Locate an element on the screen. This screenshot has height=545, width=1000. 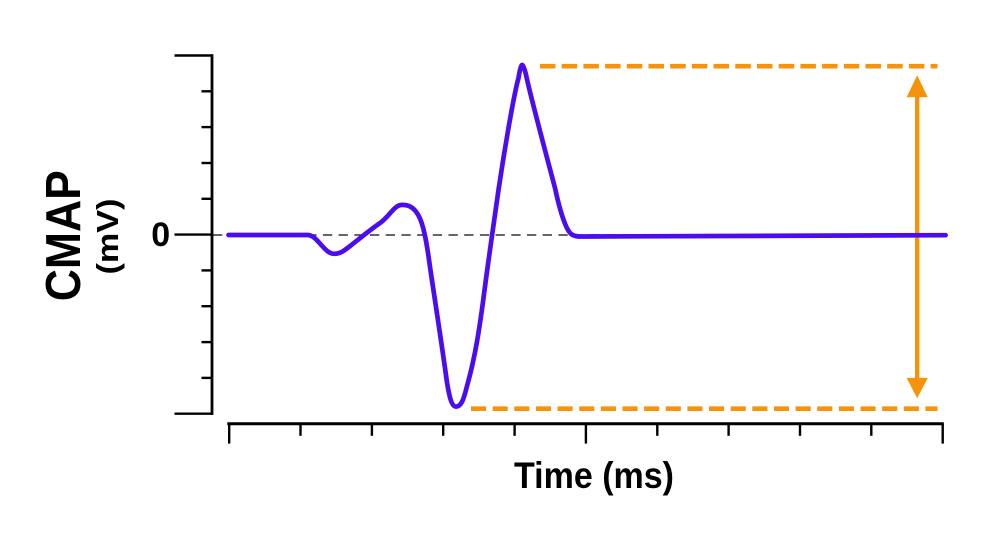
svg-text: Time (ms) is located at coordinates (594, 475).